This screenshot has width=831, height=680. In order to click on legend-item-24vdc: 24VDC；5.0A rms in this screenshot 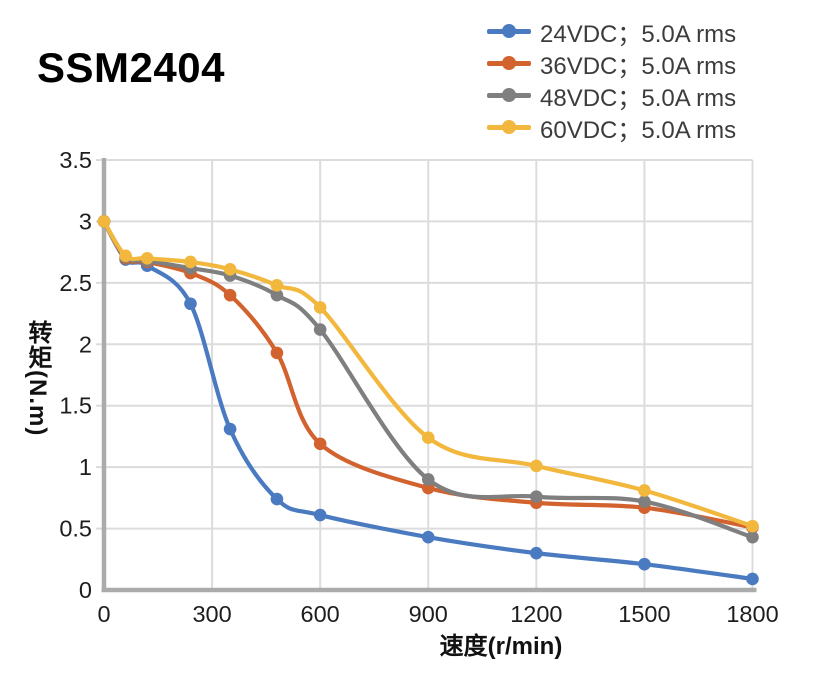, I will do `click(612, 31)`.